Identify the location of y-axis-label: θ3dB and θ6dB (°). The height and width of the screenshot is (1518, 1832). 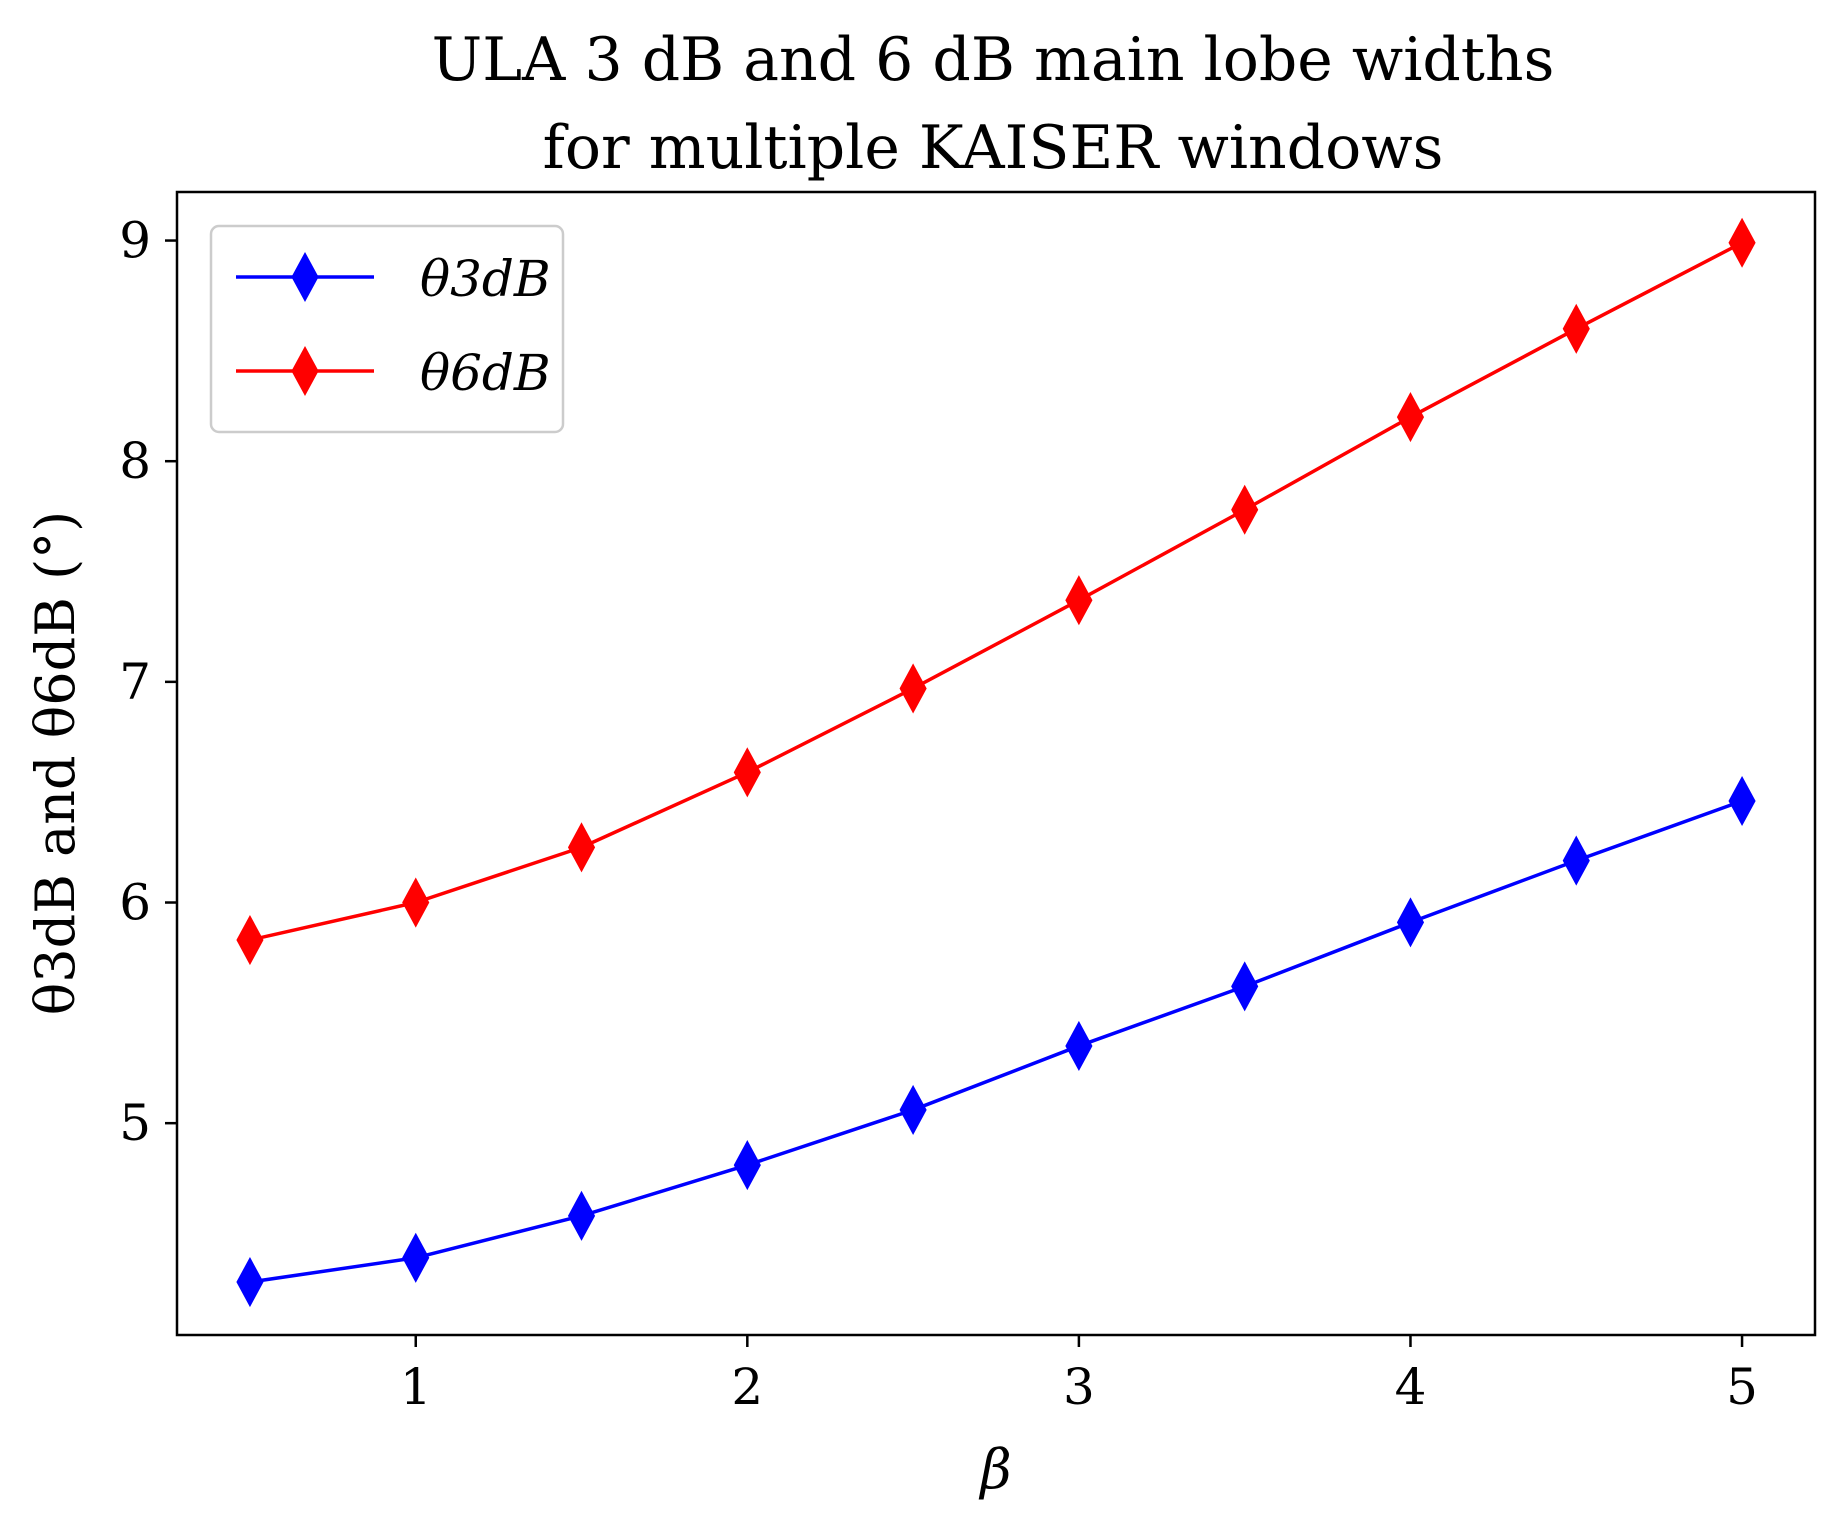
(55, 763).